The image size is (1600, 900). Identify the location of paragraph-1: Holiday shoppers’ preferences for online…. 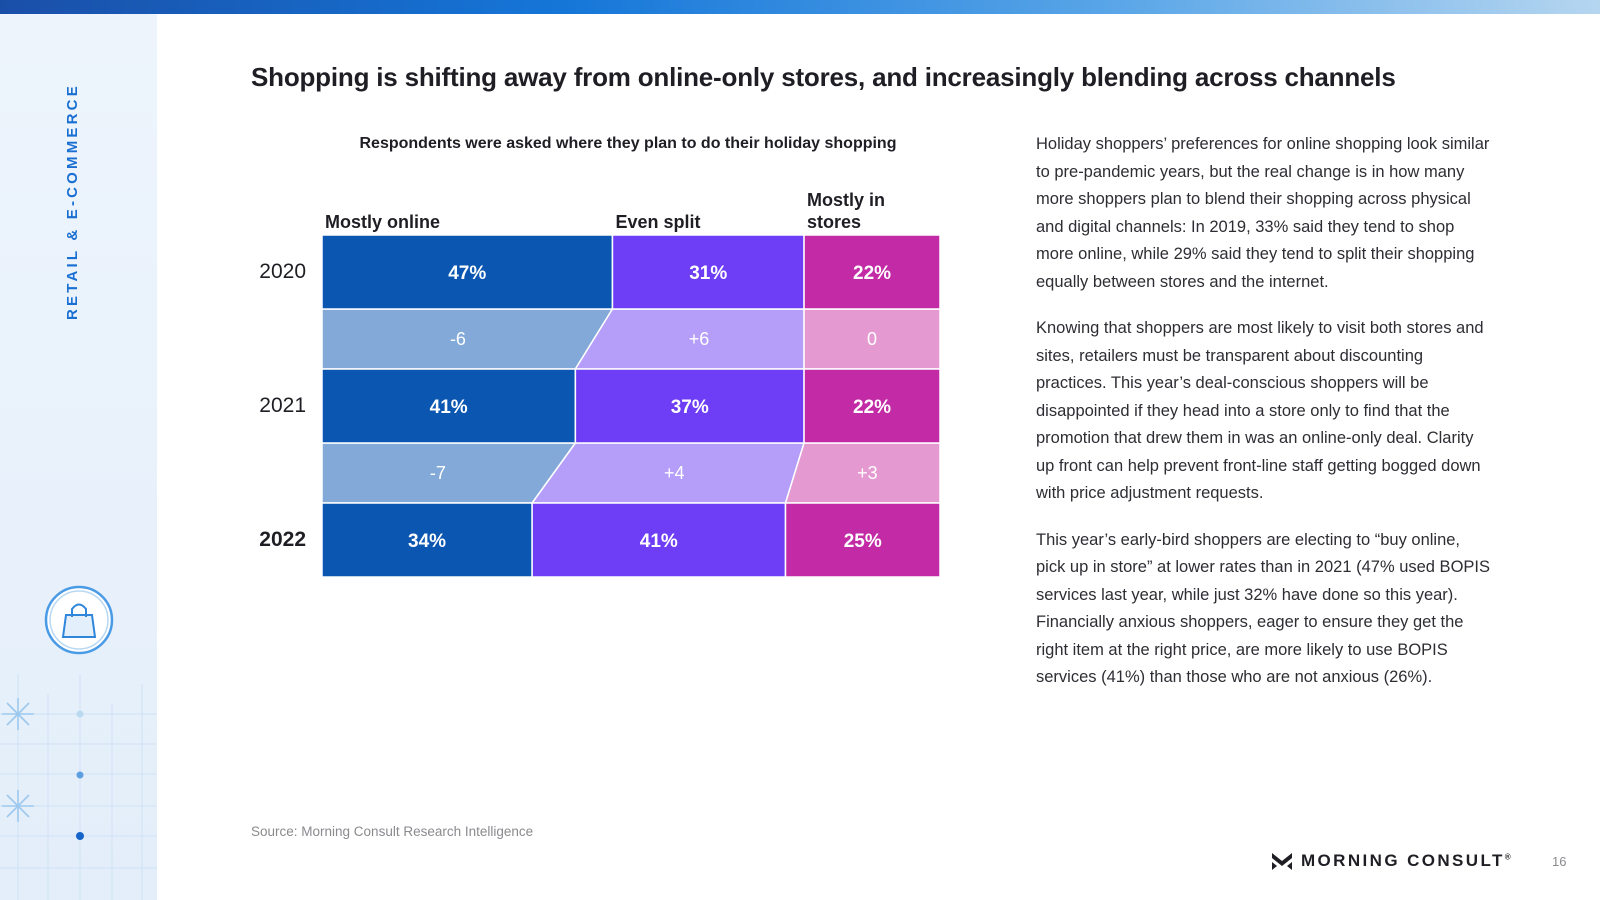
(1263, 213).